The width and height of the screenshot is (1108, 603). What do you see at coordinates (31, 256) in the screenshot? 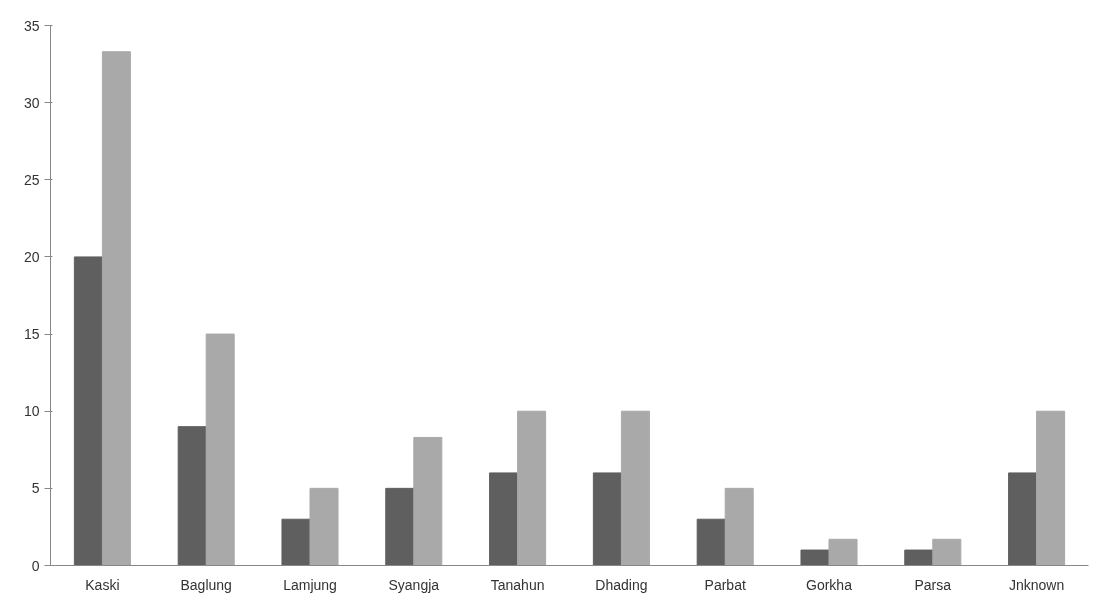
I see `y-tick-label: 20` at bounding box center [31, 256].